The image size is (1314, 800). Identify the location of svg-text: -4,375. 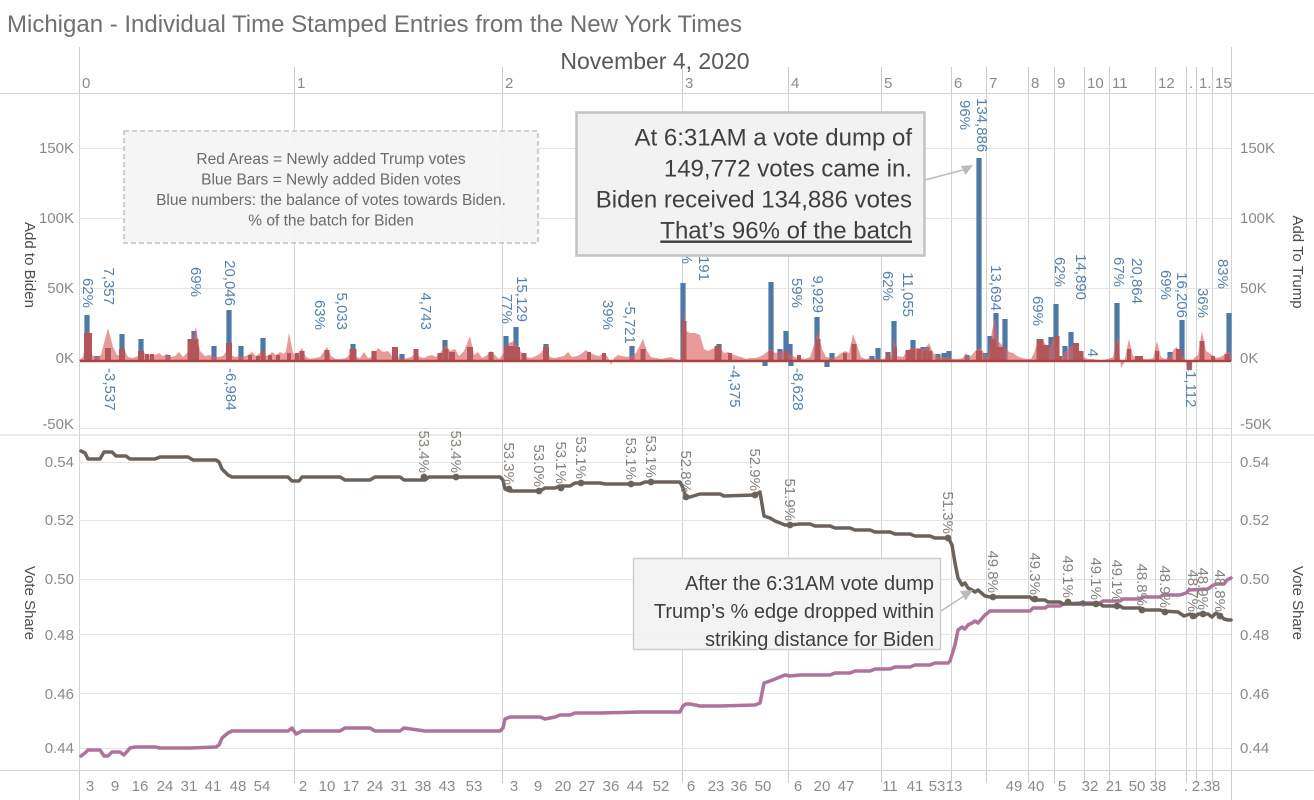
(734, 386).